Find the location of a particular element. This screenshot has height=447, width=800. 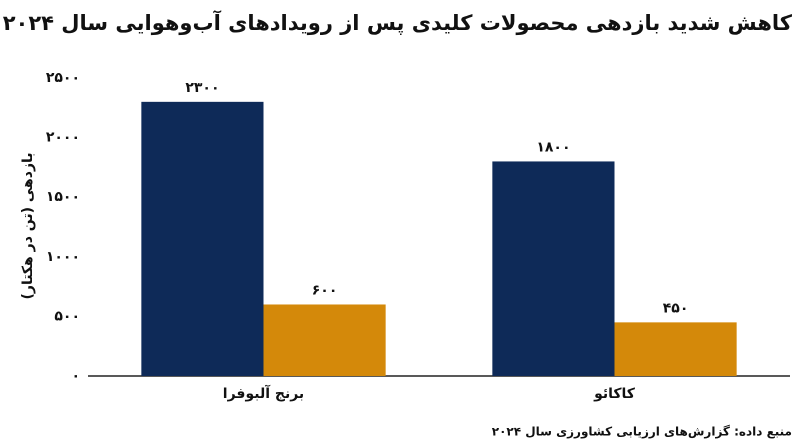

y-tick-label: ۱۰۰۰ is located at coordinates (63, 257).